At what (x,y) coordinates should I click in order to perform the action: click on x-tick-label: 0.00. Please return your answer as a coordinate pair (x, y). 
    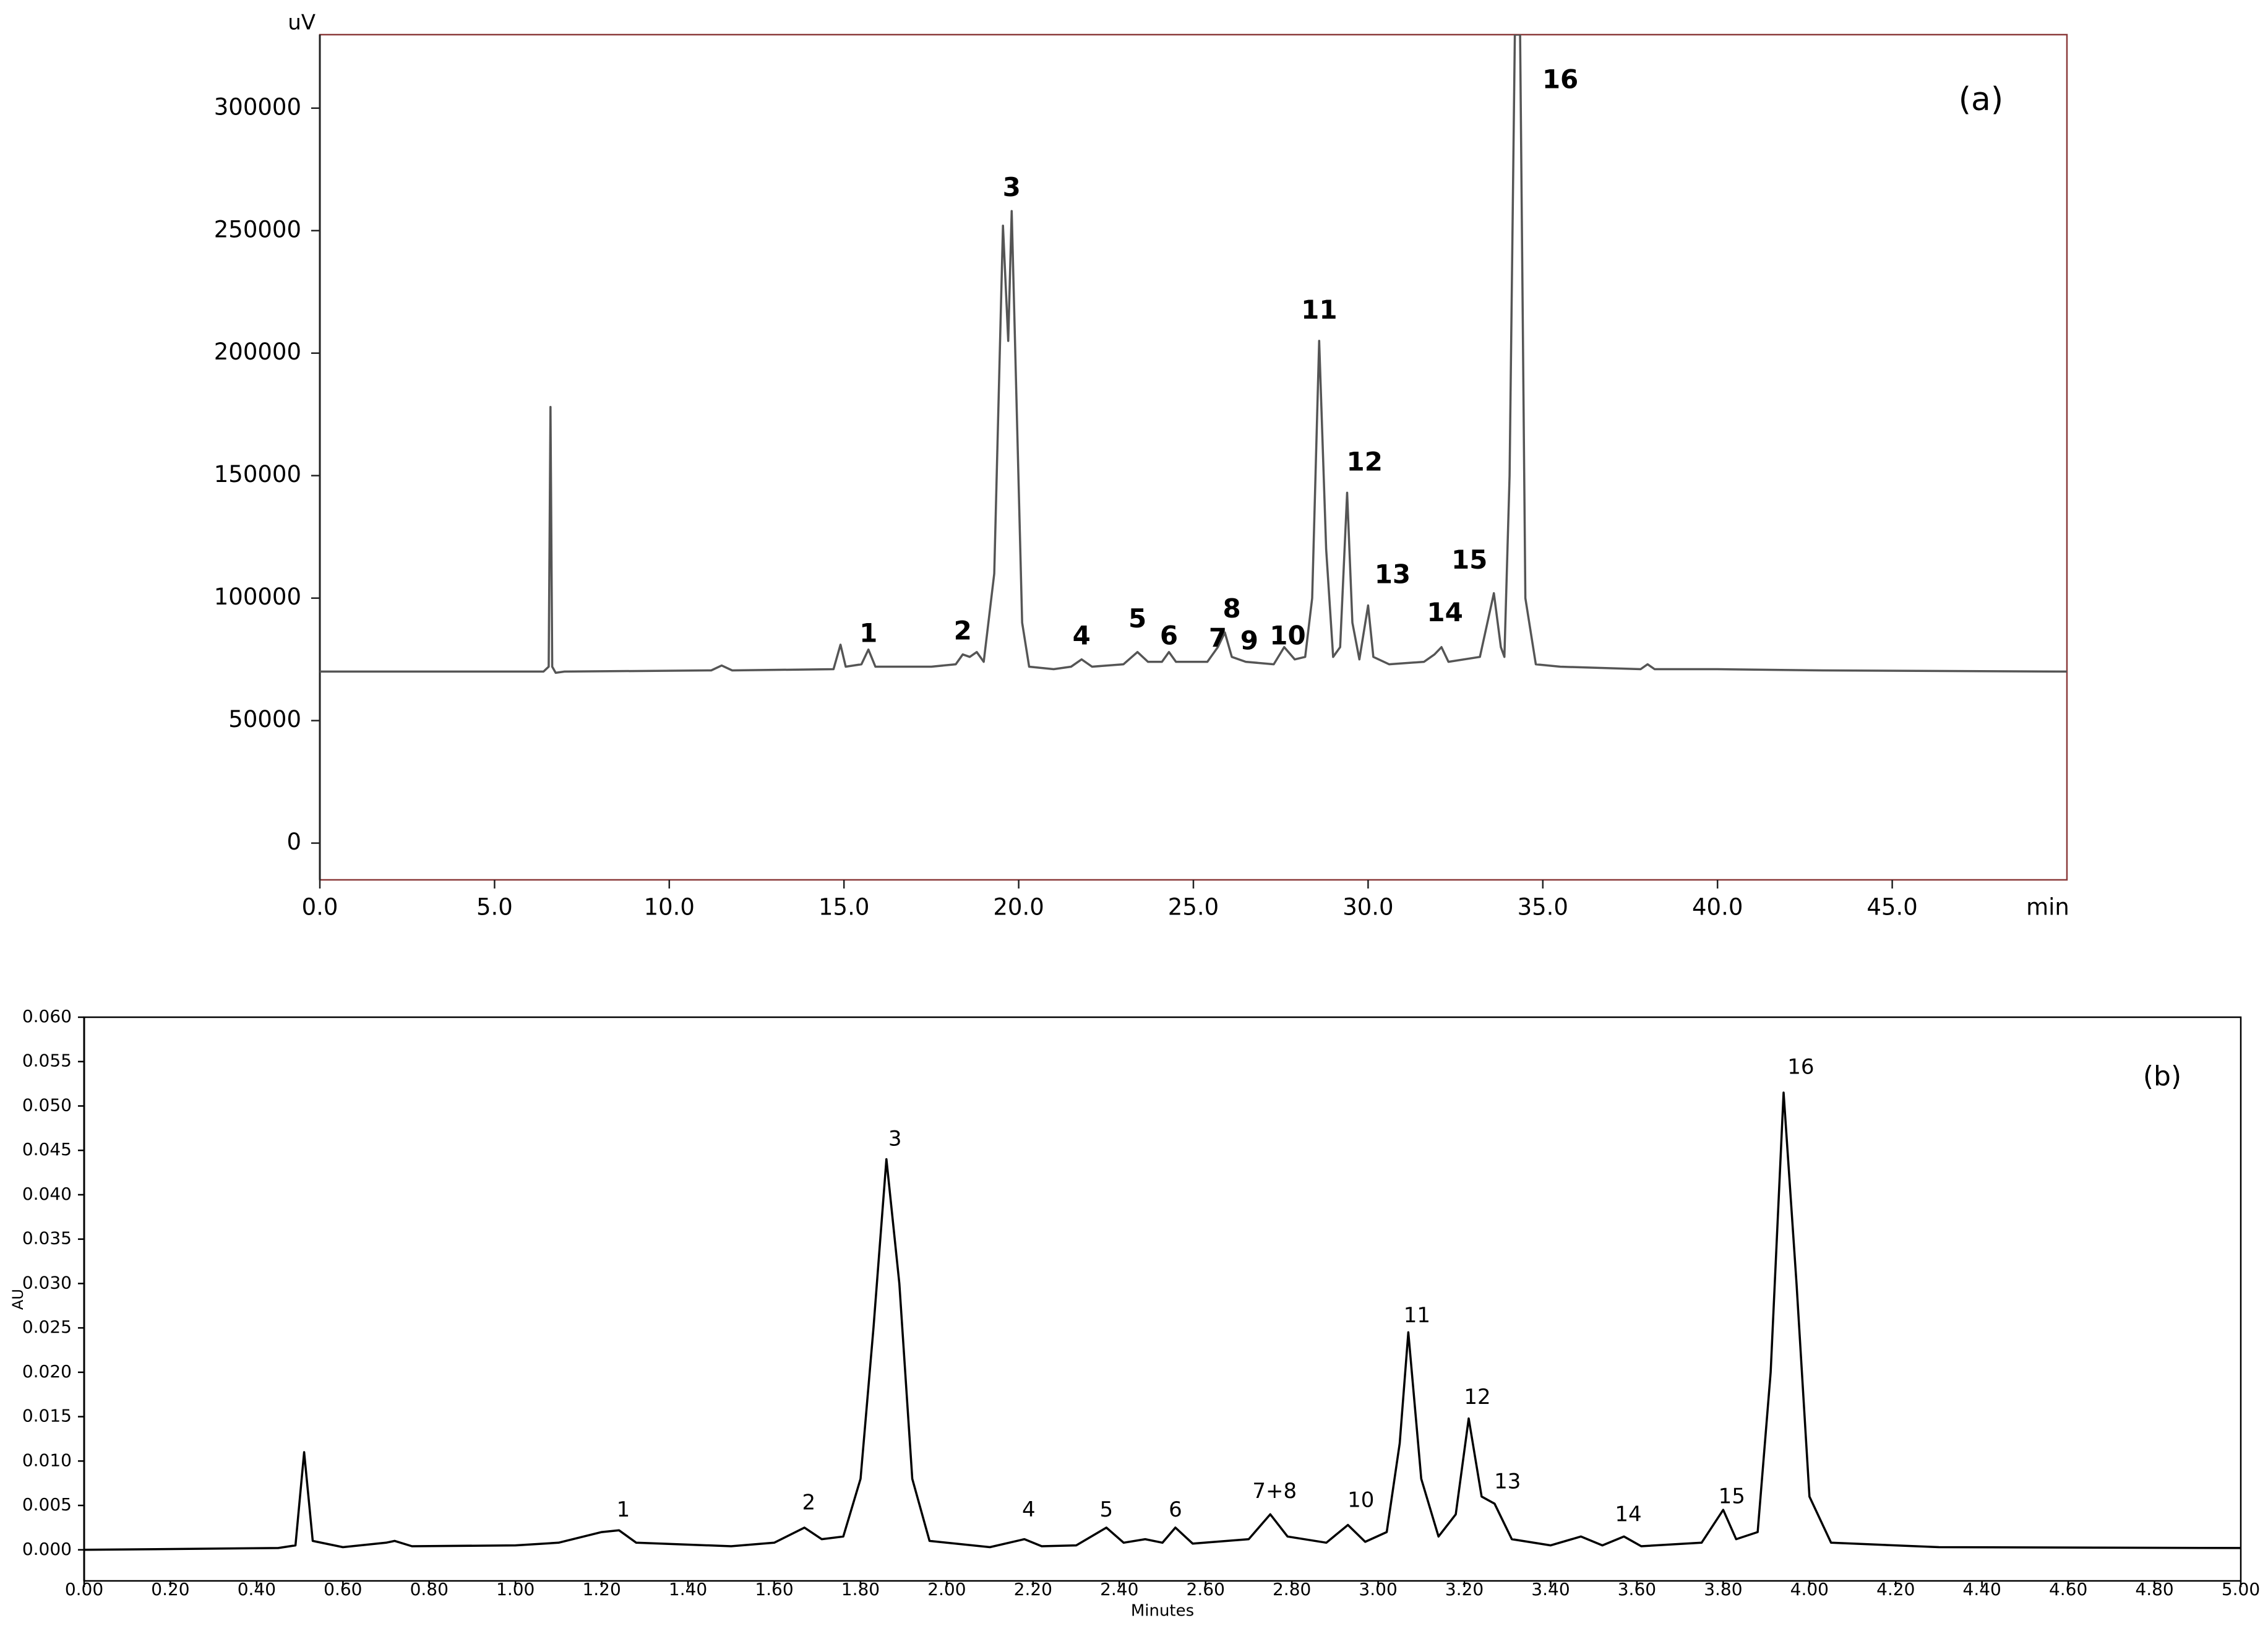
    Looking at the image, I should click on (84, 1589).